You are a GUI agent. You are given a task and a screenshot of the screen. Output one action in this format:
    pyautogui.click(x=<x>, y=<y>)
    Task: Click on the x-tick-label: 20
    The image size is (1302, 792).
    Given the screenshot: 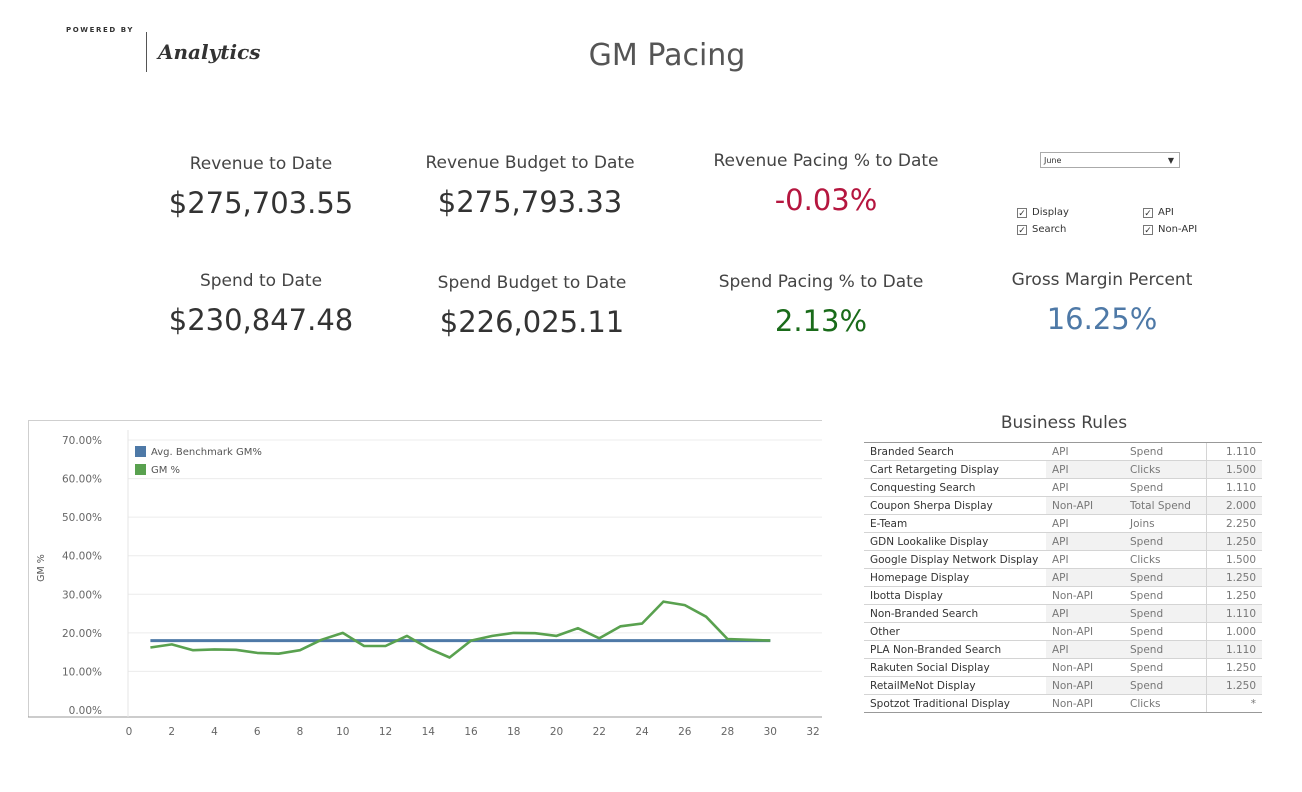 What is the action you would take?
    pyautogui.click(x=556, y=732)
    